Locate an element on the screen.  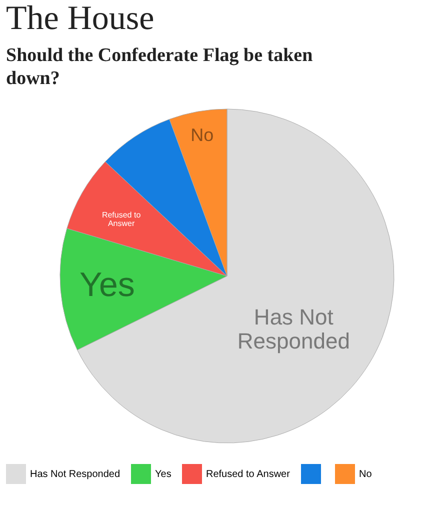
slice-label: Has Not Responded is located at coordinates (293, 329).